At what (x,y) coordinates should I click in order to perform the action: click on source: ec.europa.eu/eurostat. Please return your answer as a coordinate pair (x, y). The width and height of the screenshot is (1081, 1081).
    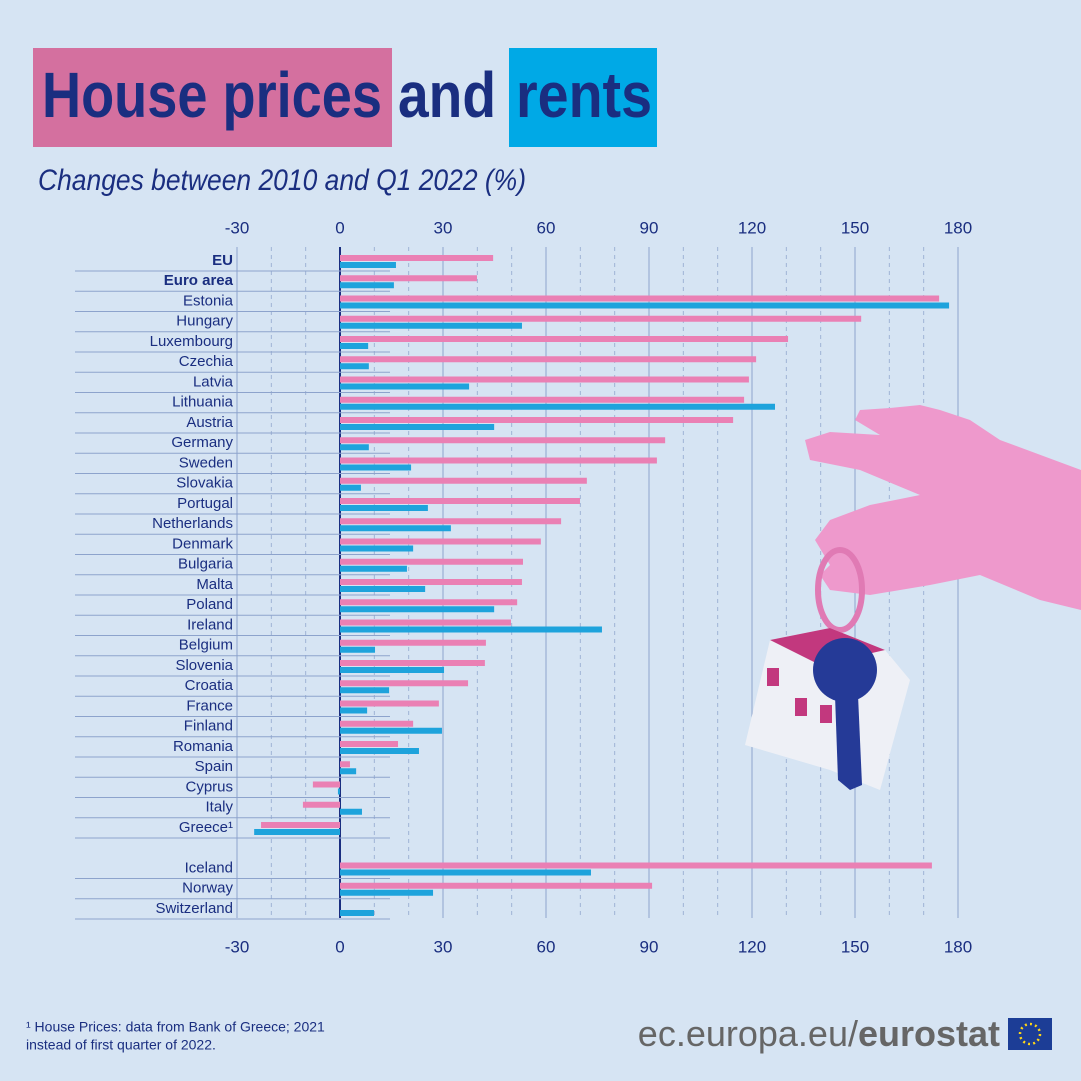
    Looking at the image, I should click on (819, 1033).